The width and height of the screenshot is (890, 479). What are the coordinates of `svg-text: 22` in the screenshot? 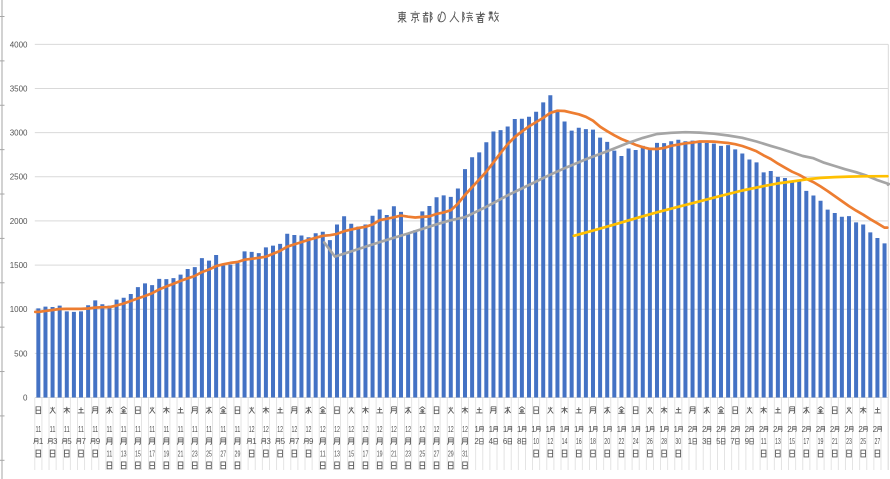 It's located at (622, 441).